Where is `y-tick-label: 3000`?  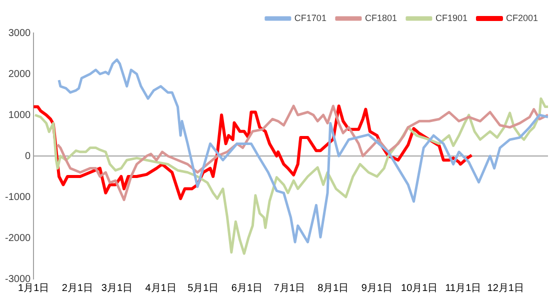
y-tick-label: 3000 is located at coordinates (20, 33).